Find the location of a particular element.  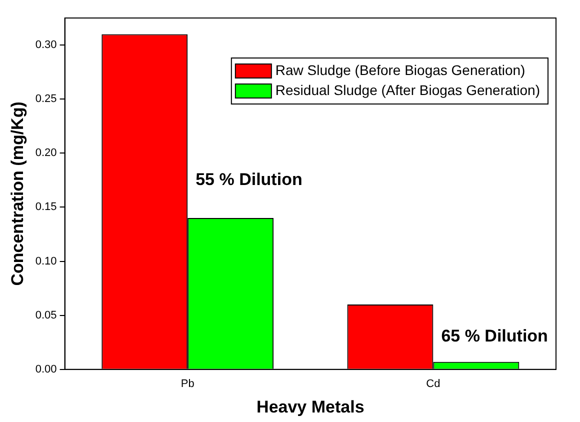

y-tick-label: 0.10 is located at coordinates (46, 261).